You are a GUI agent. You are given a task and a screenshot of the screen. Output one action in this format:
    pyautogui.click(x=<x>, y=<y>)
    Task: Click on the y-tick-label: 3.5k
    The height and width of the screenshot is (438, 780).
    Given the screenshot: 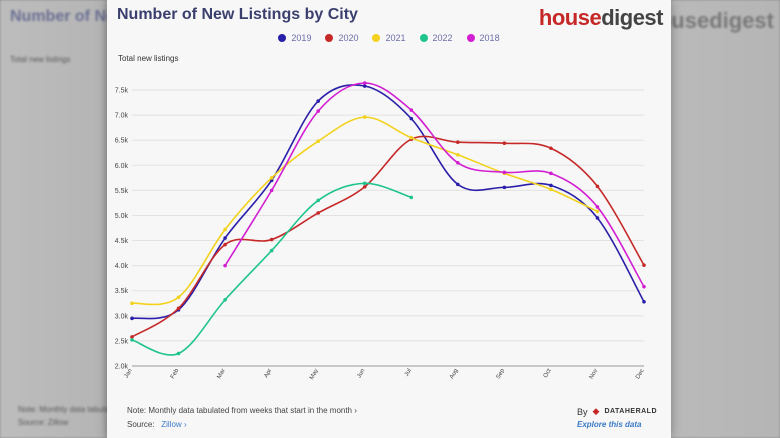 What is the action you would take?
    pyautogui.click(x=122, y=291)
    